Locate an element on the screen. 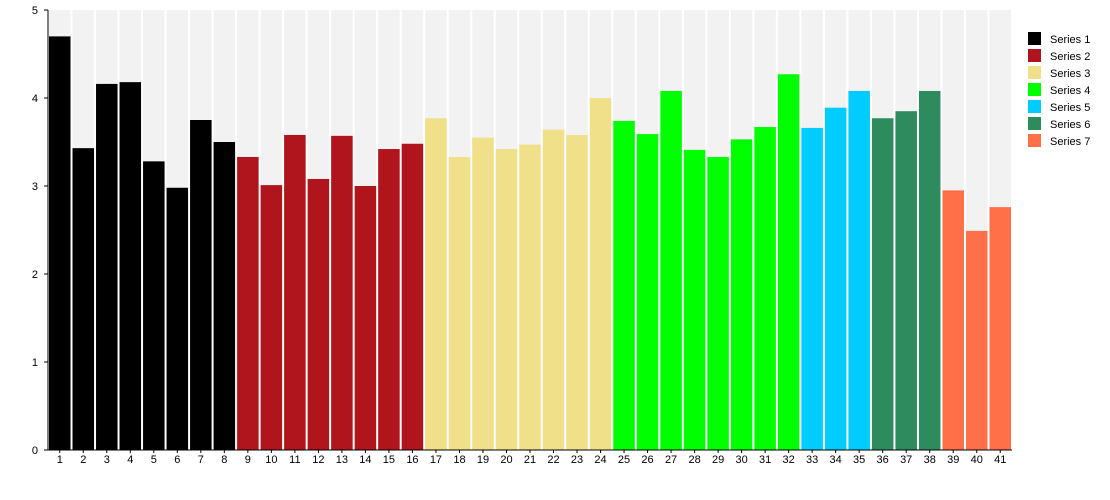  y-tick-label: 5 is located at coordinates (35, 11).